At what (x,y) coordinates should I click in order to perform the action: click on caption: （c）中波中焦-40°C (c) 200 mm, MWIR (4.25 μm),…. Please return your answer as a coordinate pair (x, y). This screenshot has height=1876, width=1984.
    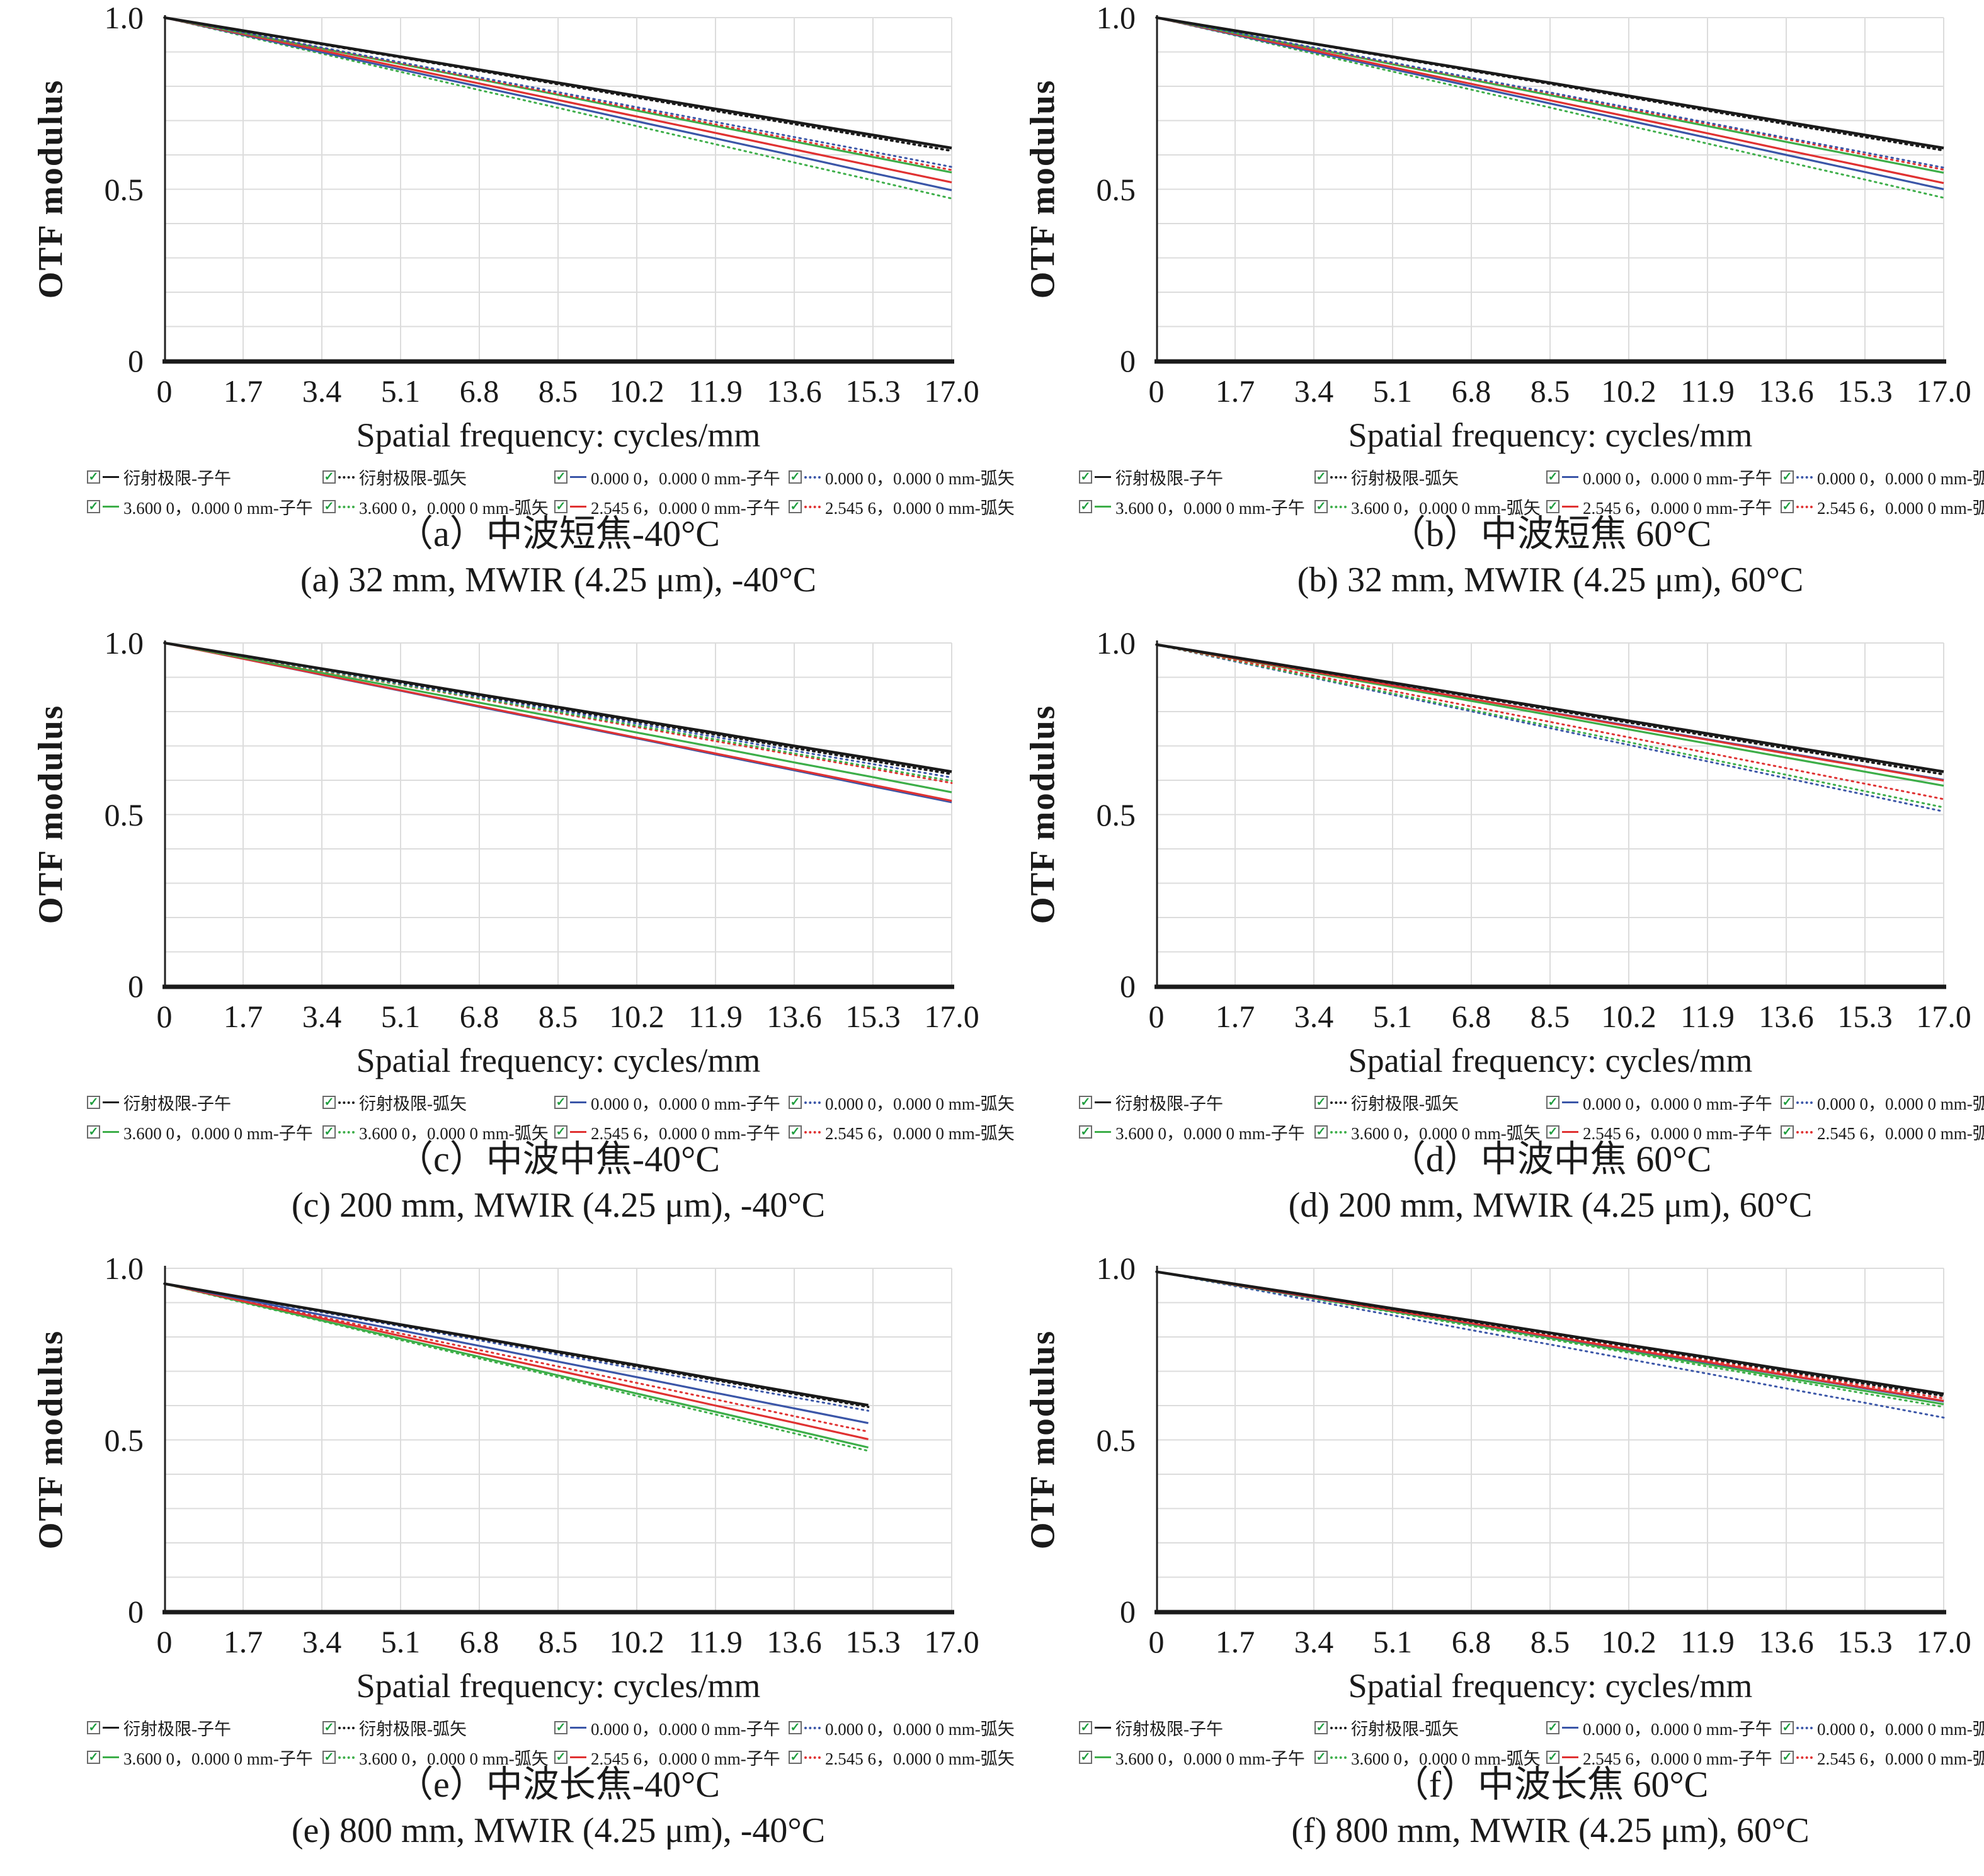
    Looking at the image, I should click on (558, 1182).